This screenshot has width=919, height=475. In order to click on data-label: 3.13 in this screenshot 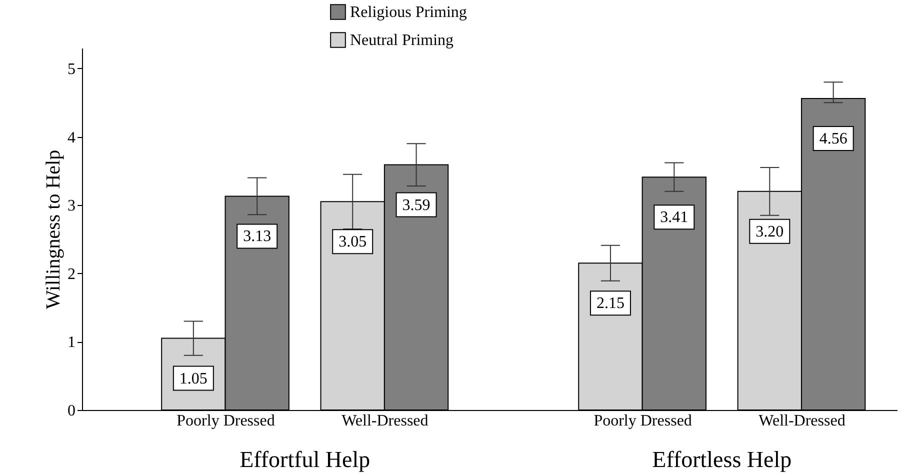, I will do `click(257, 237)`.